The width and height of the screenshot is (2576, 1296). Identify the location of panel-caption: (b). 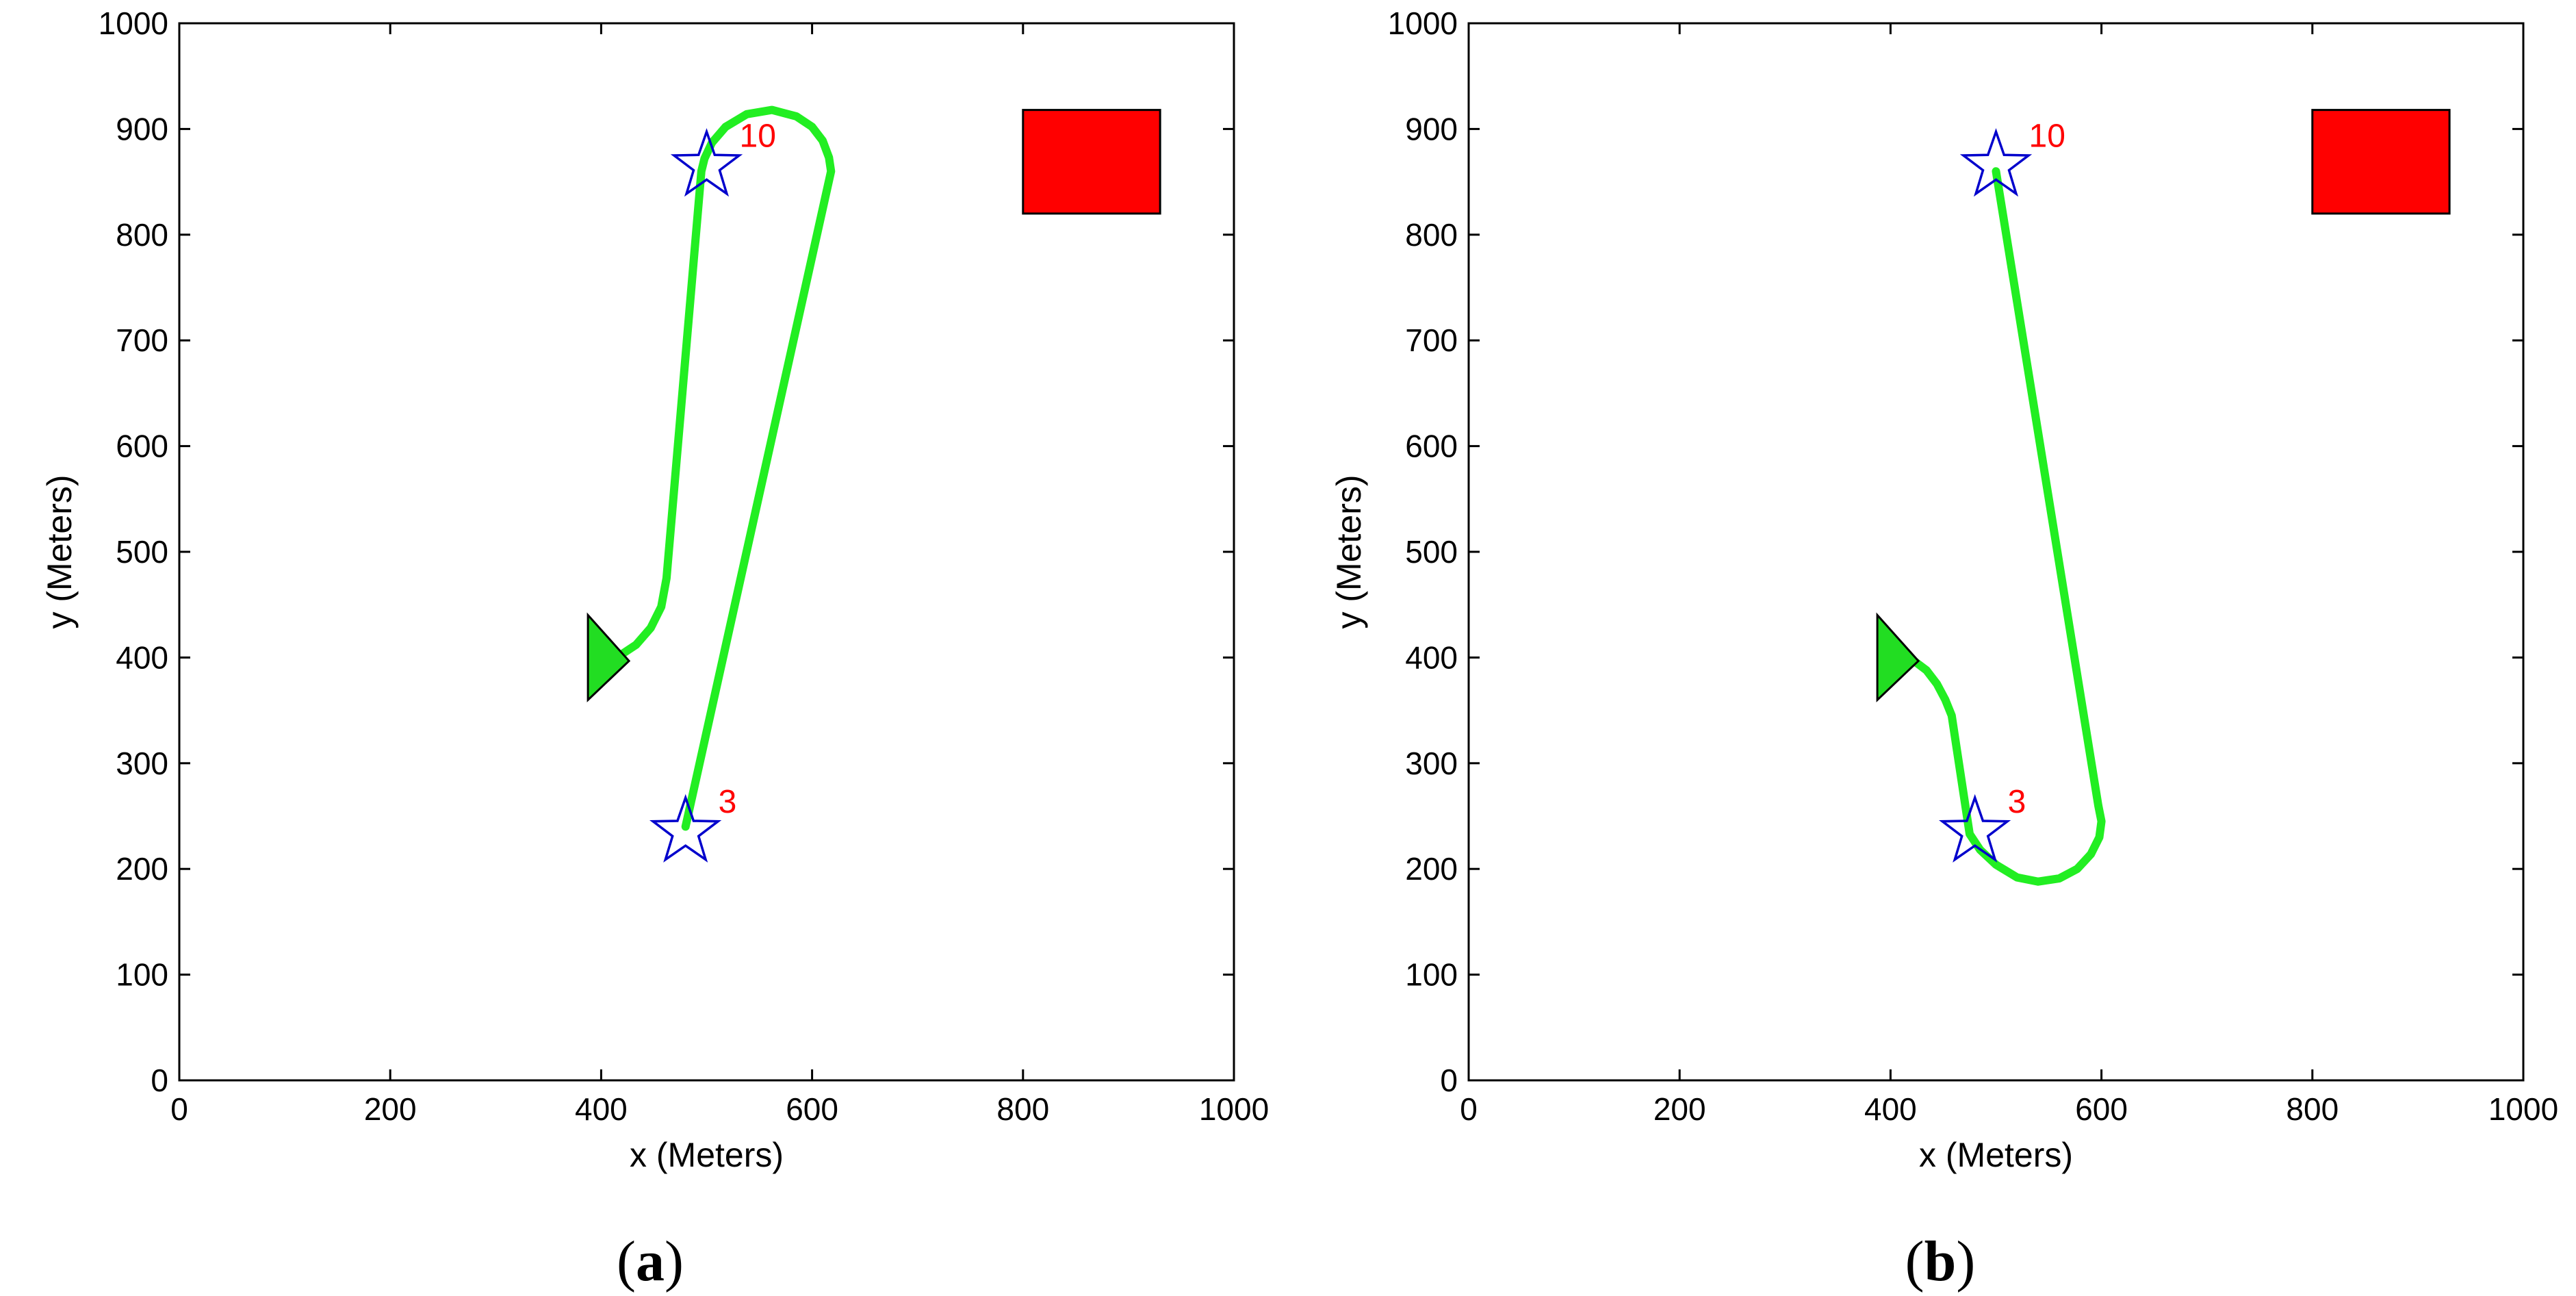
(1940, 1261).